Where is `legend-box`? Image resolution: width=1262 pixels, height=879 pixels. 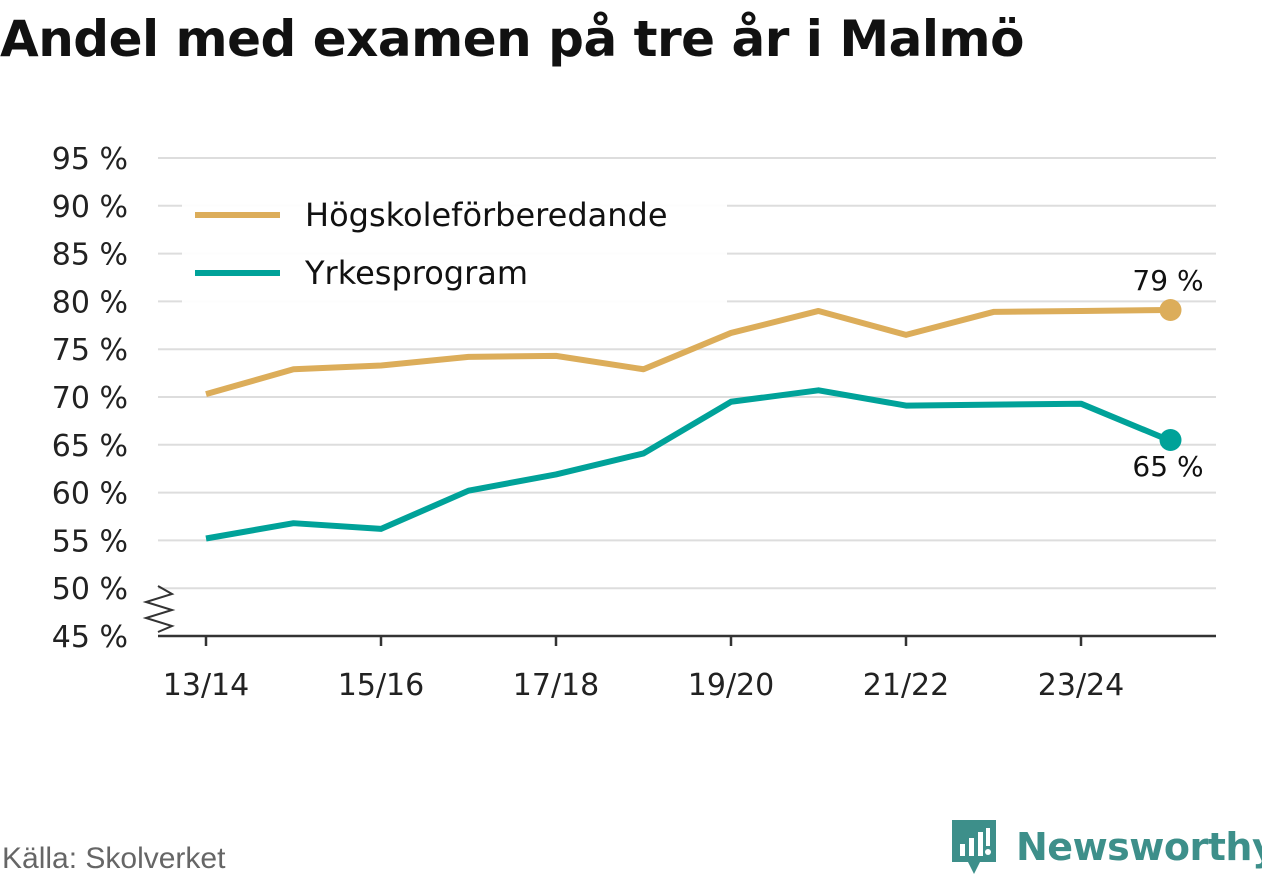 legend-box is located at coordinates (454, 244).